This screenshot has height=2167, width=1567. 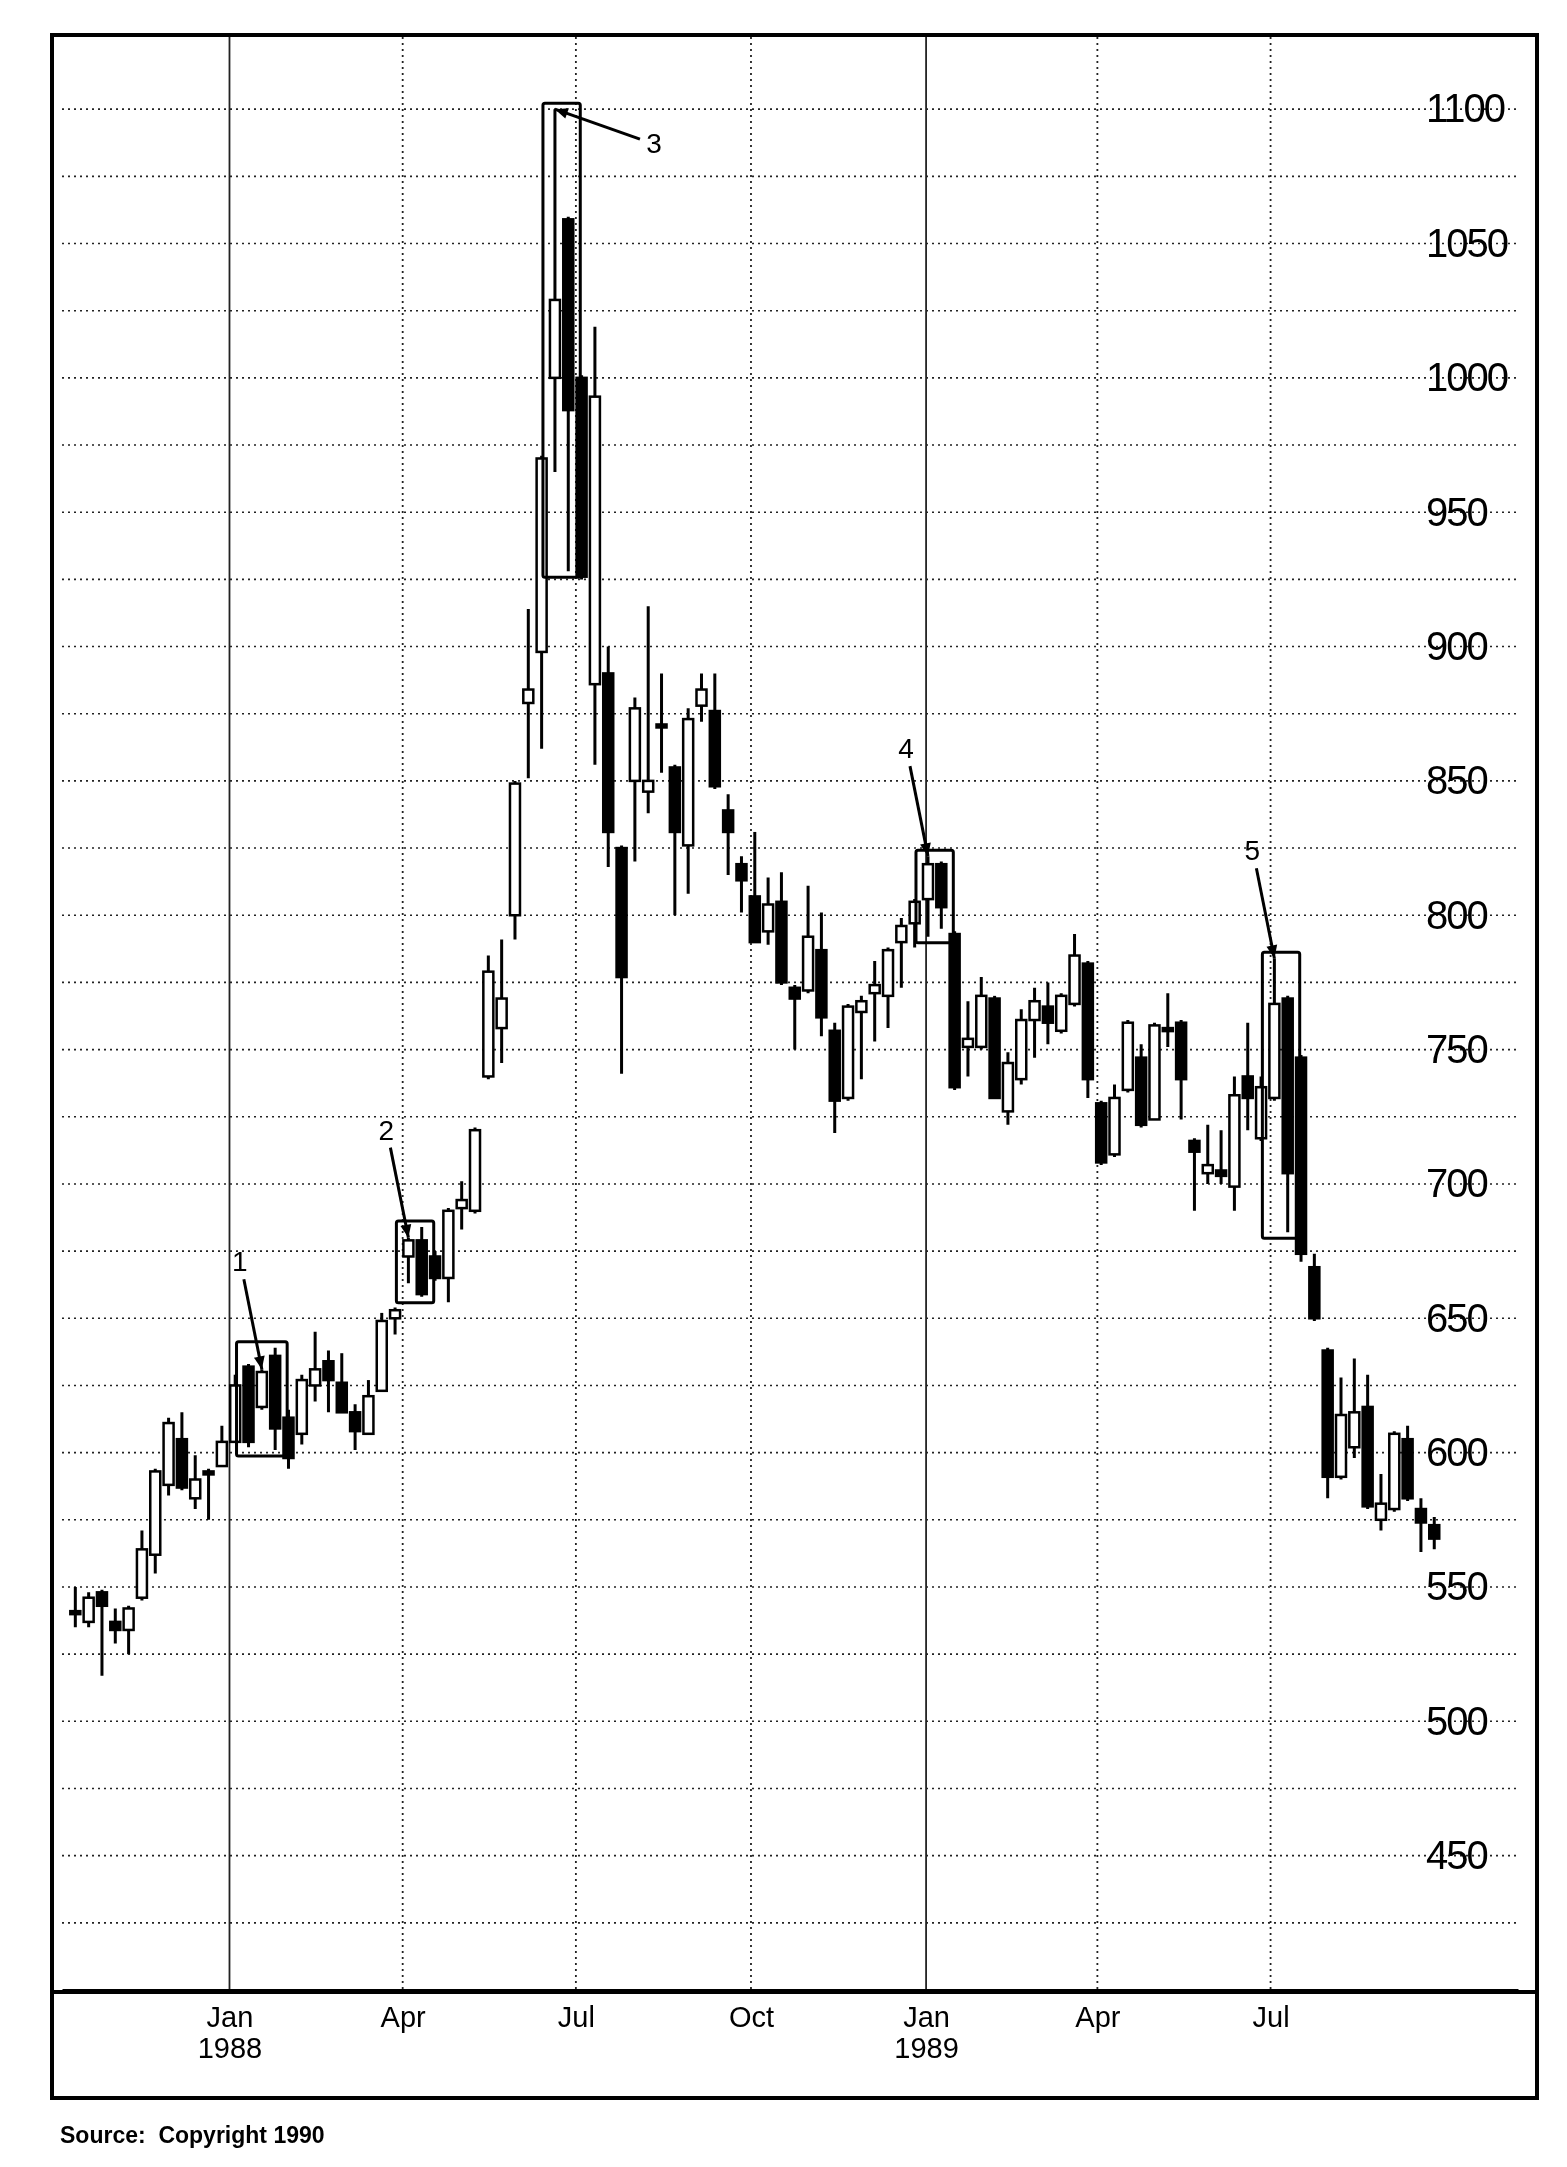 What do you see at coordinates (1252, 851) in the screenshot?
I see `annotation: 5` at bounding box center [1252, 851].